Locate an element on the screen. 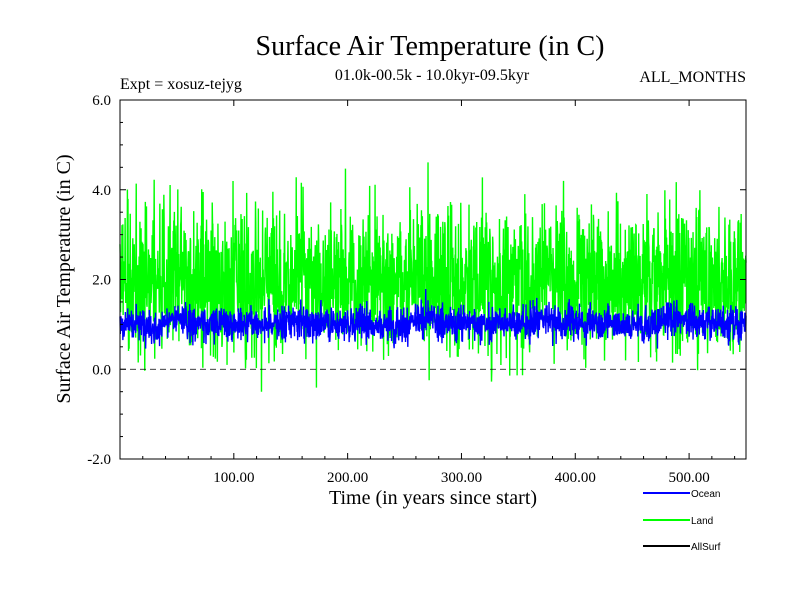  y-tick-label: 4.0 is located at coordinates (101, 191).